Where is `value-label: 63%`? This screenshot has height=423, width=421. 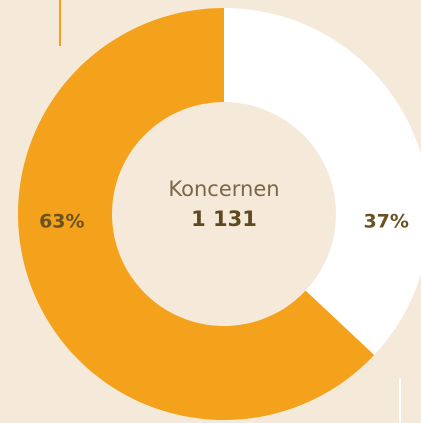 value-label: 63% is located at coordinates (61, 222).